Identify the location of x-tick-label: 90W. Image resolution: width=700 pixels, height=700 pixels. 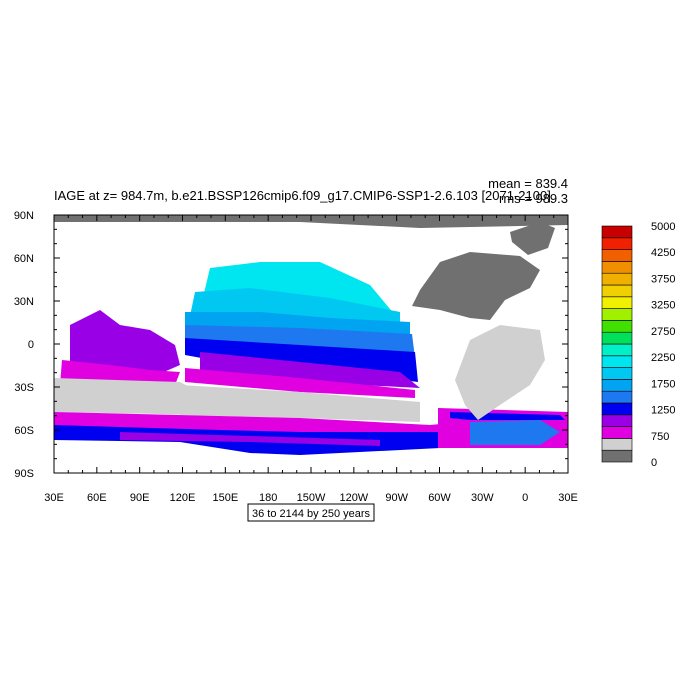
(396, 498).